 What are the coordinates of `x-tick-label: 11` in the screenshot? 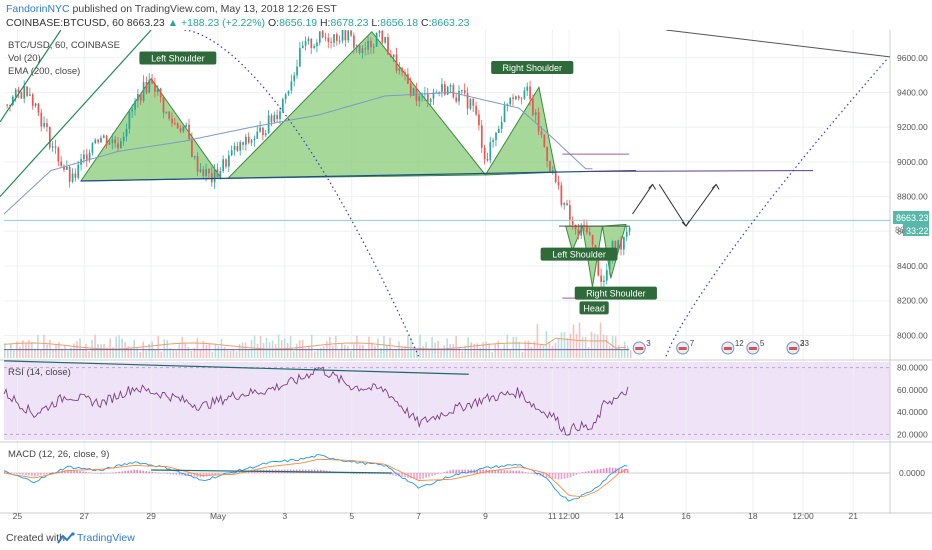 It's located at (552, 516).